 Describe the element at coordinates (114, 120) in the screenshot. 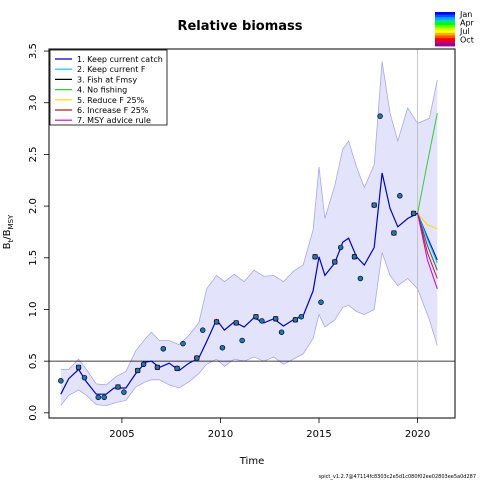

I see `legend-label-7: 7. MSY advice rule` at that location.